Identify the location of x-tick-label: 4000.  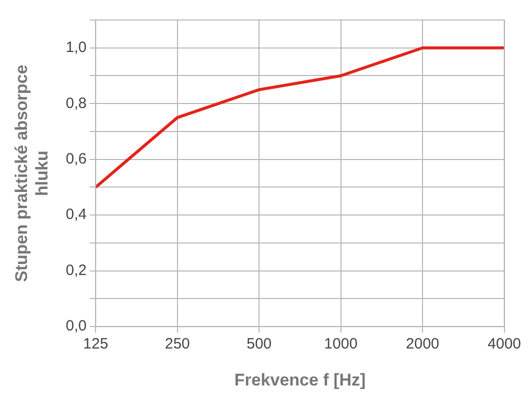
(505, 344).